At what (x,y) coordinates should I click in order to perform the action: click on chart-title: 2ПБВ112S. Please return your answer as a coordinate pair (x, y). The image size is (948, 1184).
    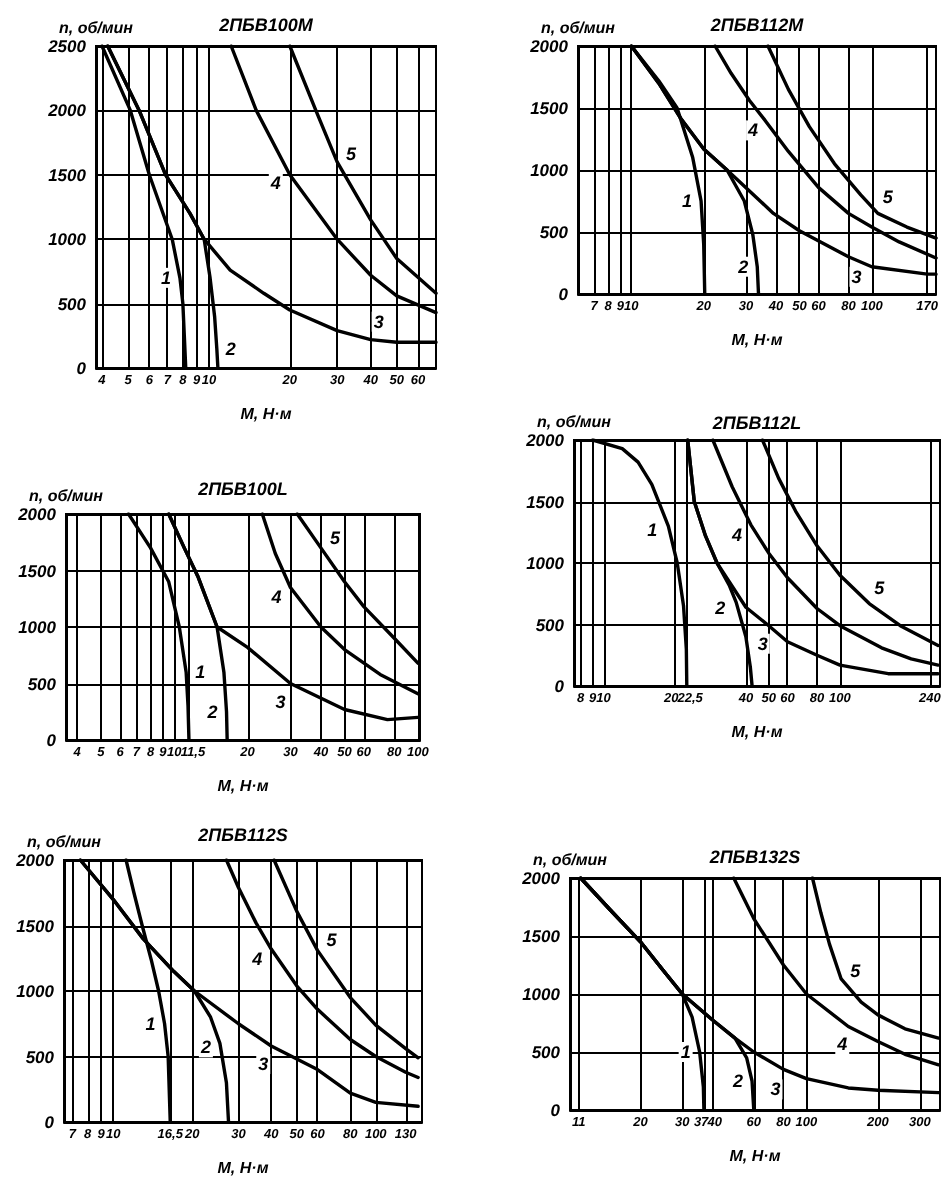
    Looking at the image, I should click on (242, 835).